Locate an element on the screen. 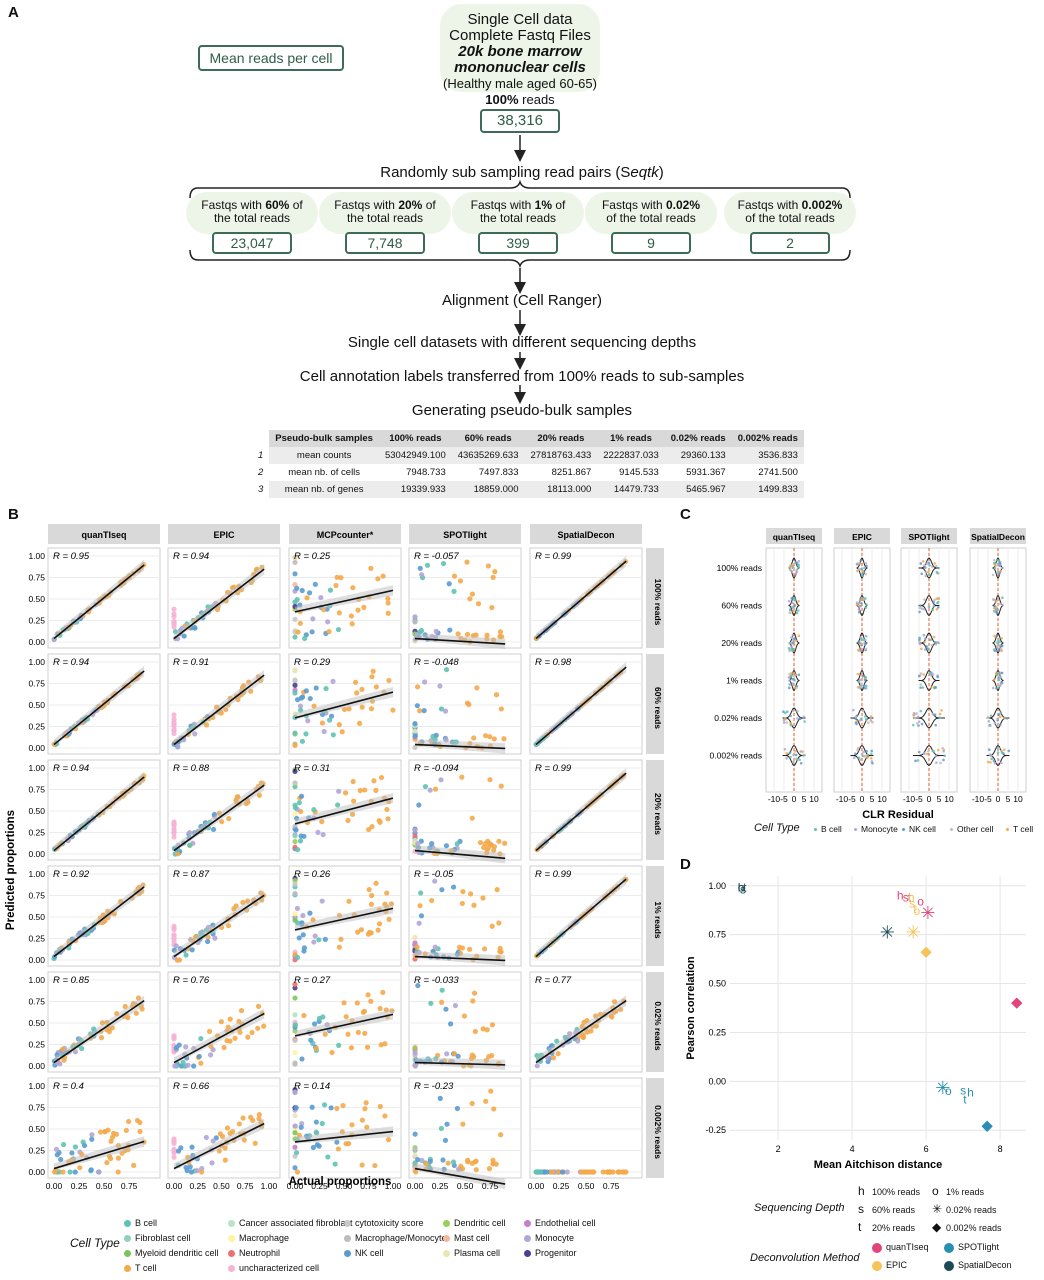 The width and height of the screenshot is (1044, 1280). r-value-label: R = -0.048 is located at coordinates (436, 662).